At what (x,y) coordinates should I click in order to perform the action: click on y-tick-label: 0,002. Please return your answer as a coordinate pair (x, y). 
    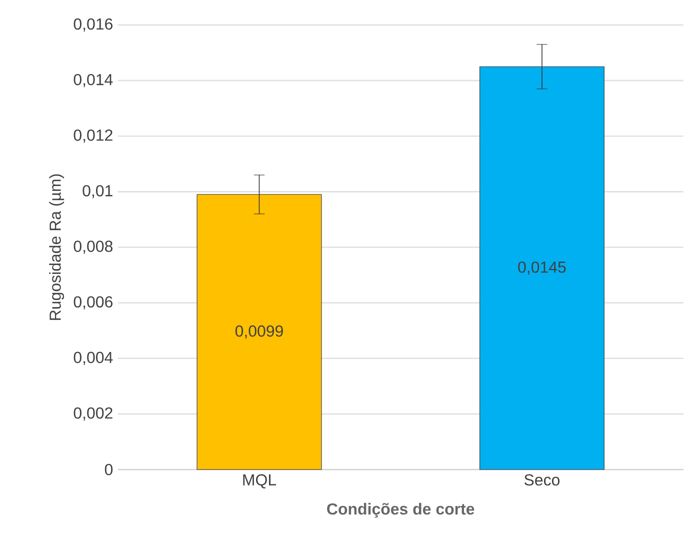
    Looking at the image, I should click on (93, 413).